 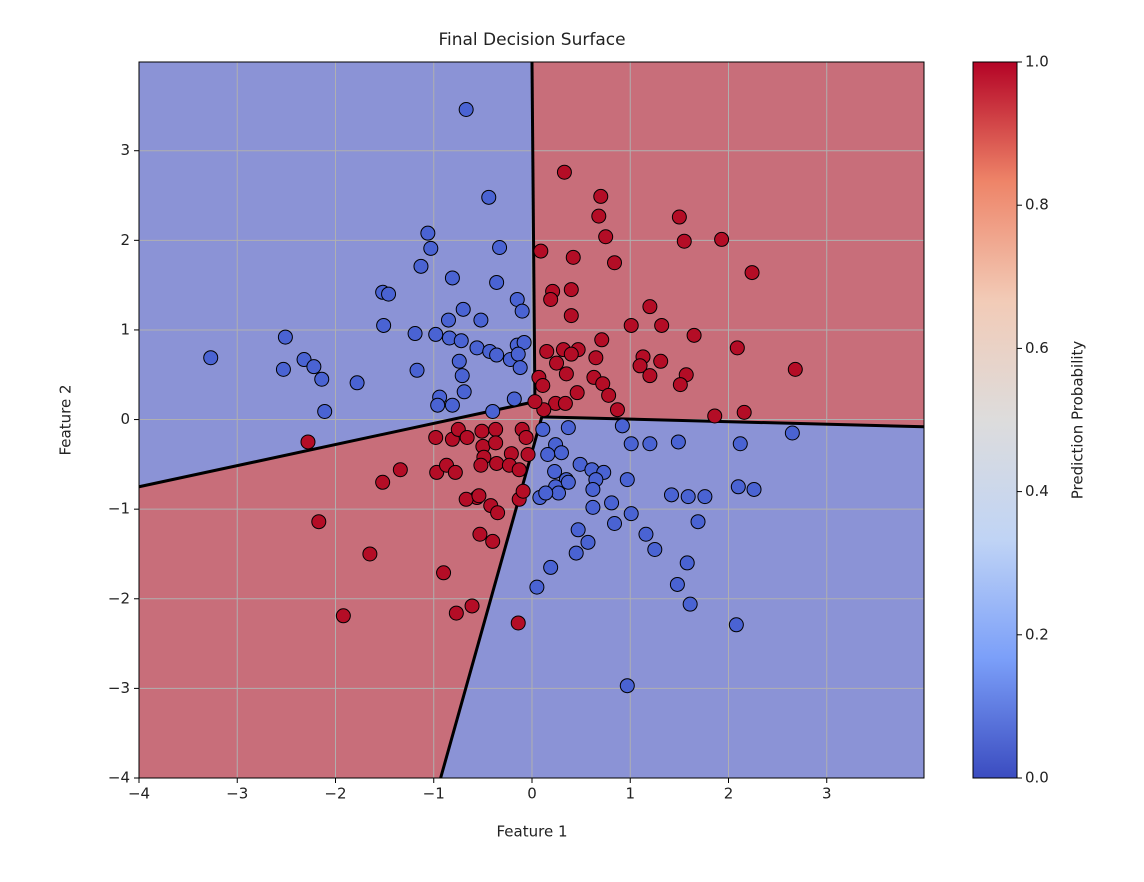 What do you see at coordinates (119, 778) in the screenshot?
I see `y-tick-label: −4` at bounding box center [119, 778].